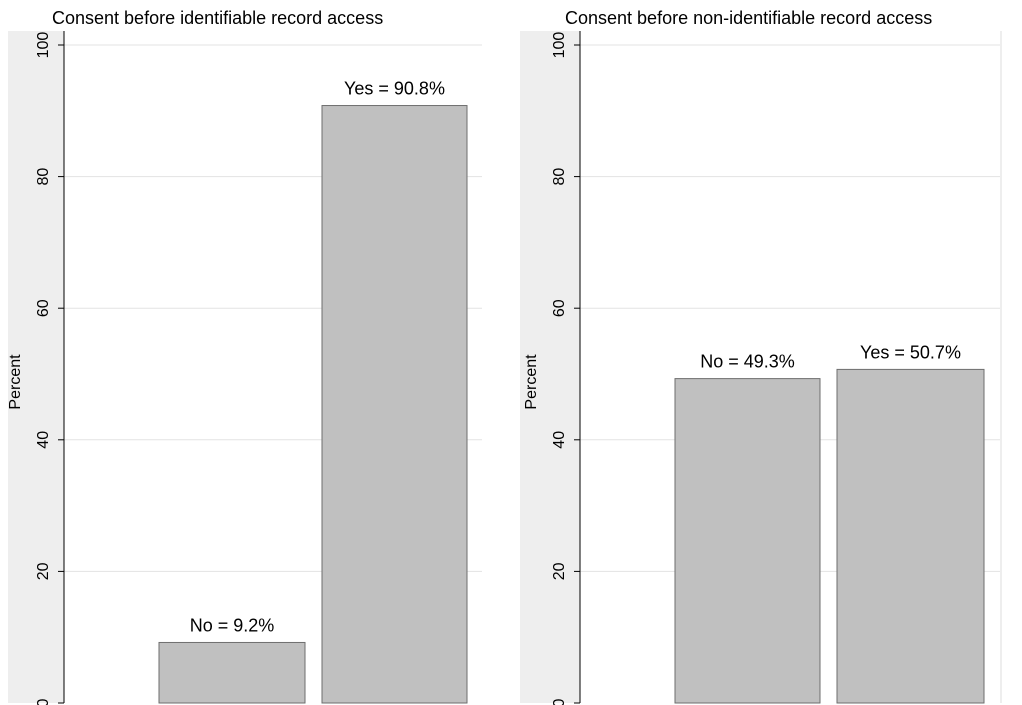 The height and width of the screenshot is (705, 1022). Describe the element at coordinates (559, 45) in the screenshot. I see `panel-2-y-tick-label-100: 100` at that location.